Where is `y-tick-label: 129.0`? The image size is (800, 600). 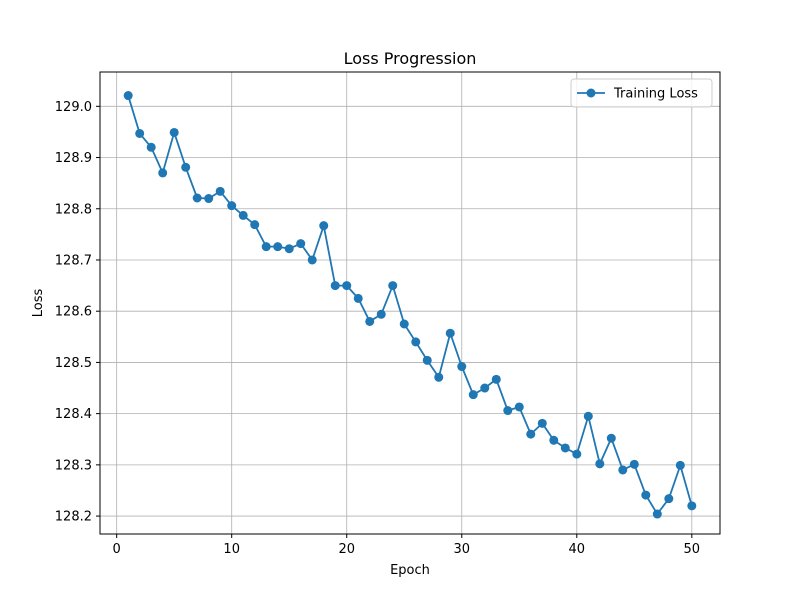
y-tick-label: 129.0 is located at coordinates (73, 107).